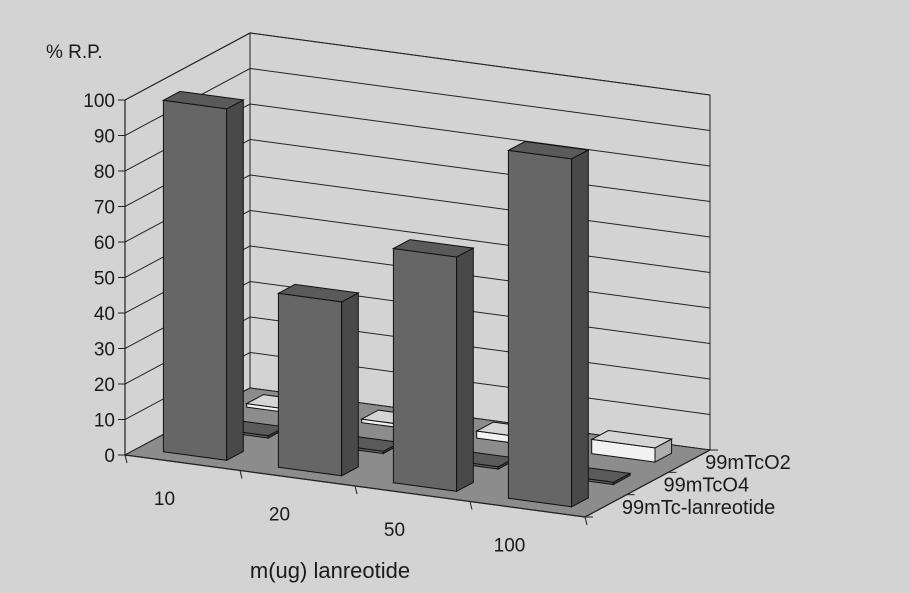 The width and height of the screenshot is (909, 593). I want to click on y-tick-label: 40, so click(104, 314).